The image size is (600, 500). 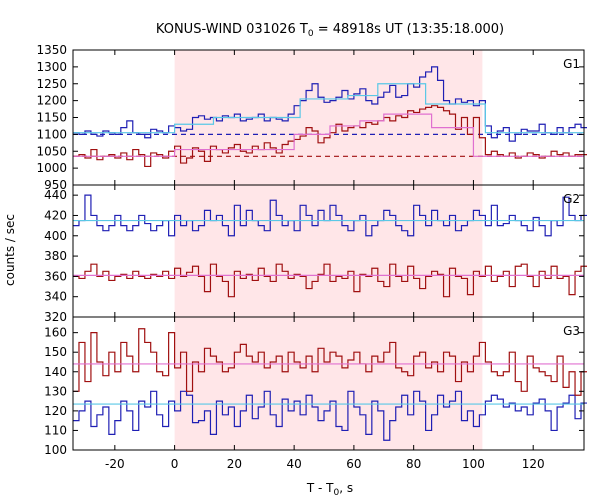 What do you see at coordinates (232, 29) in the screenshot?
I see `title-main: KONUS-WIND 031026 T` at bounding box center [232, 29].